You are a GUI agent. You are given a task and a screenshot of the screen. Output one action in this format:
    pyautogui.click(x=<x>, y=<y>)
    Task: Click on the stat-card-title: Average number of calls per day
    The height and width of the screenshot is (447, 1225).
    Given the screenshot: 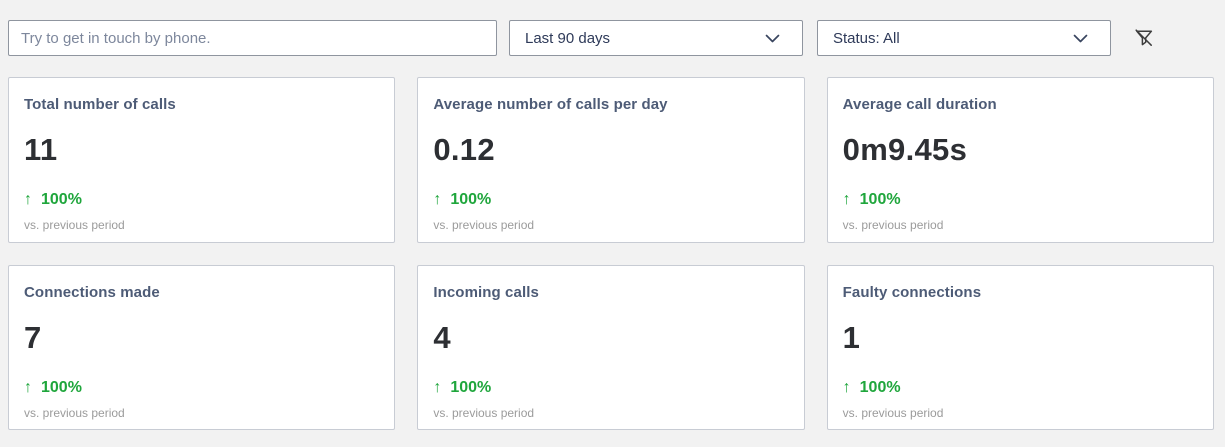 What is the action you would take?
    pyautogui.click(x=550, y=104)
    